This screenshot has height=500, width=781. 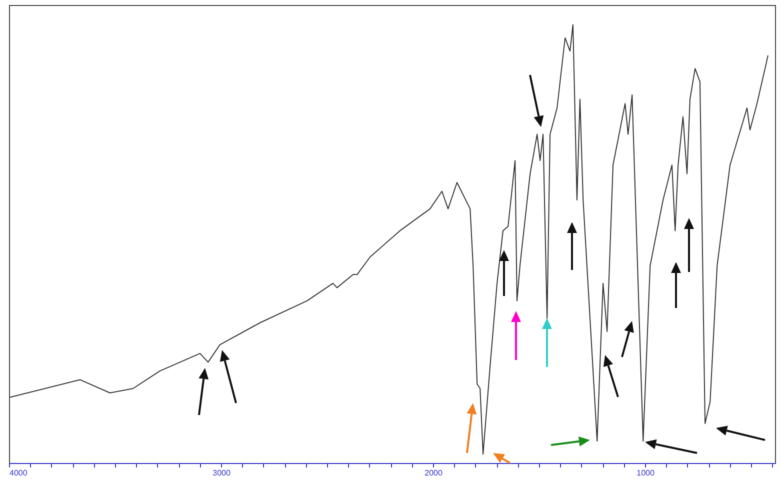 I want to click on x-tick-label: 4000, so click(x=19, y=473).